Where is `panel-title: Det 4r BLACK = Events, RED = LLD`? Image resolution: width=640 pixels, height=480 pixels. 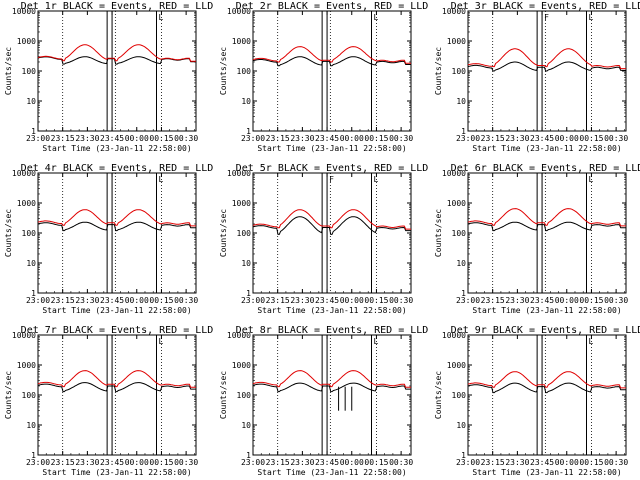
panel-title: Det 4r BLACK = Events, RED = LLD is located at coordinates (117, 168).